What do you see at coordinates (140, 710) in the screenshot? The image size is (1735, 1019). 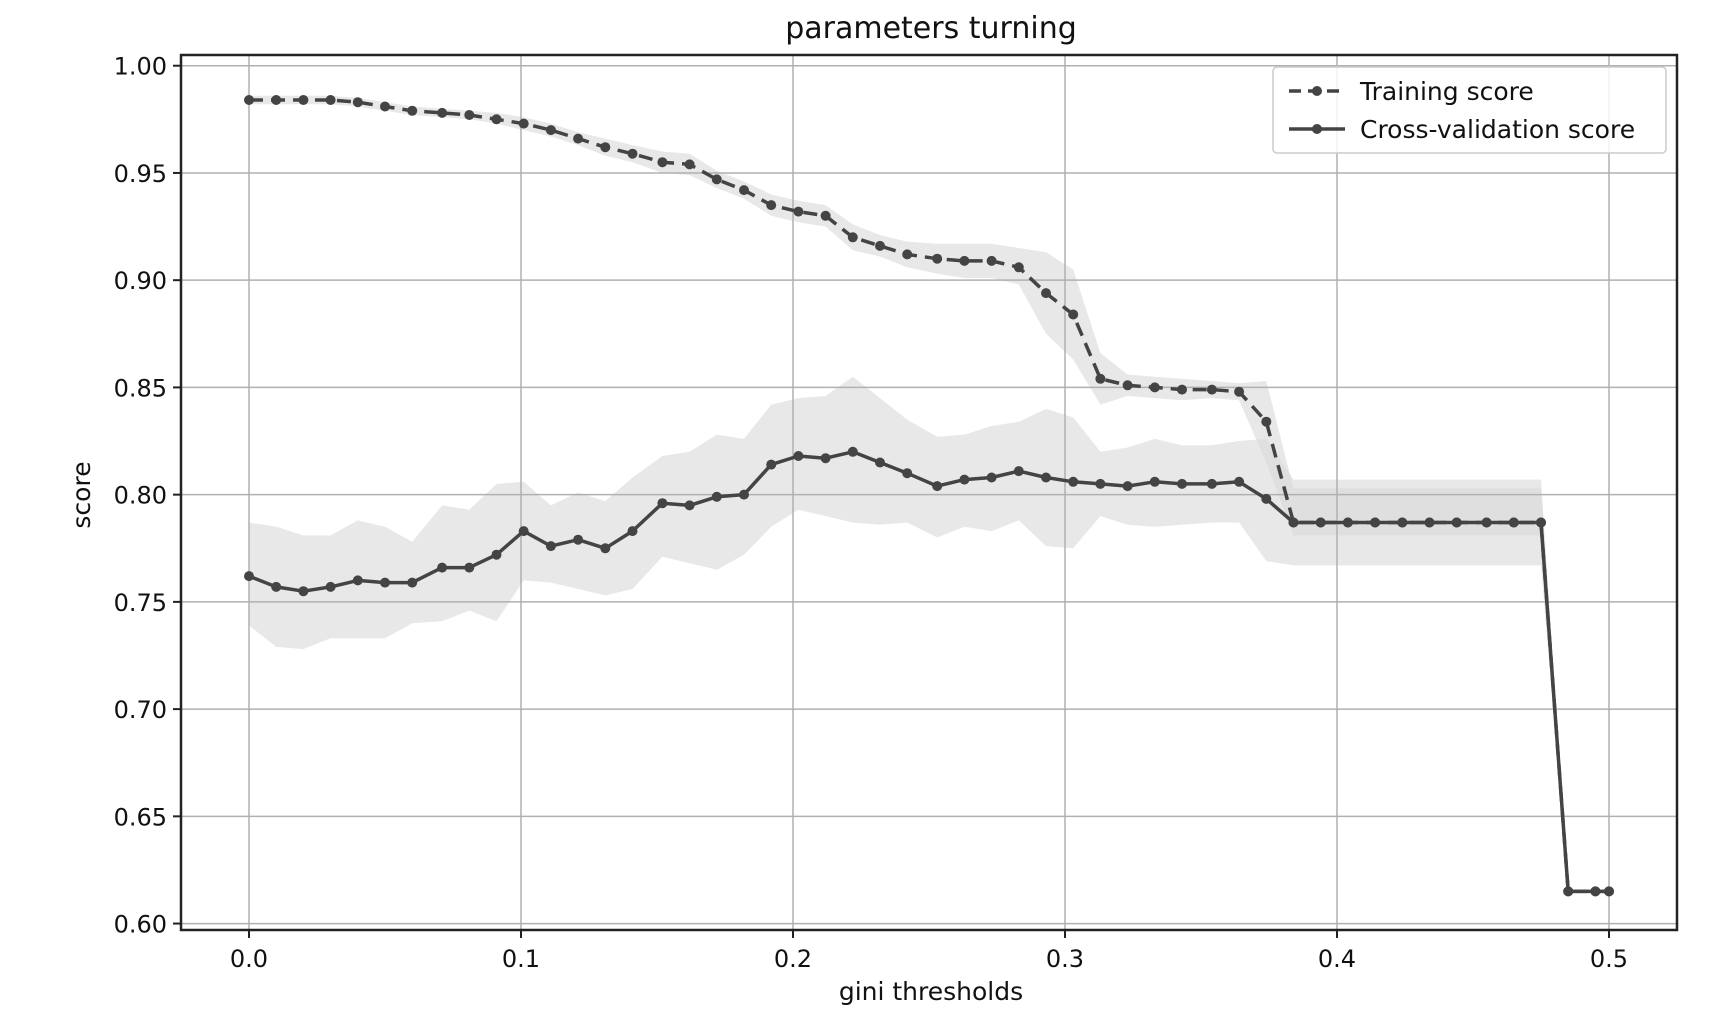 I see `y-tick-label: 0.70` at bounding box center [140, 710].